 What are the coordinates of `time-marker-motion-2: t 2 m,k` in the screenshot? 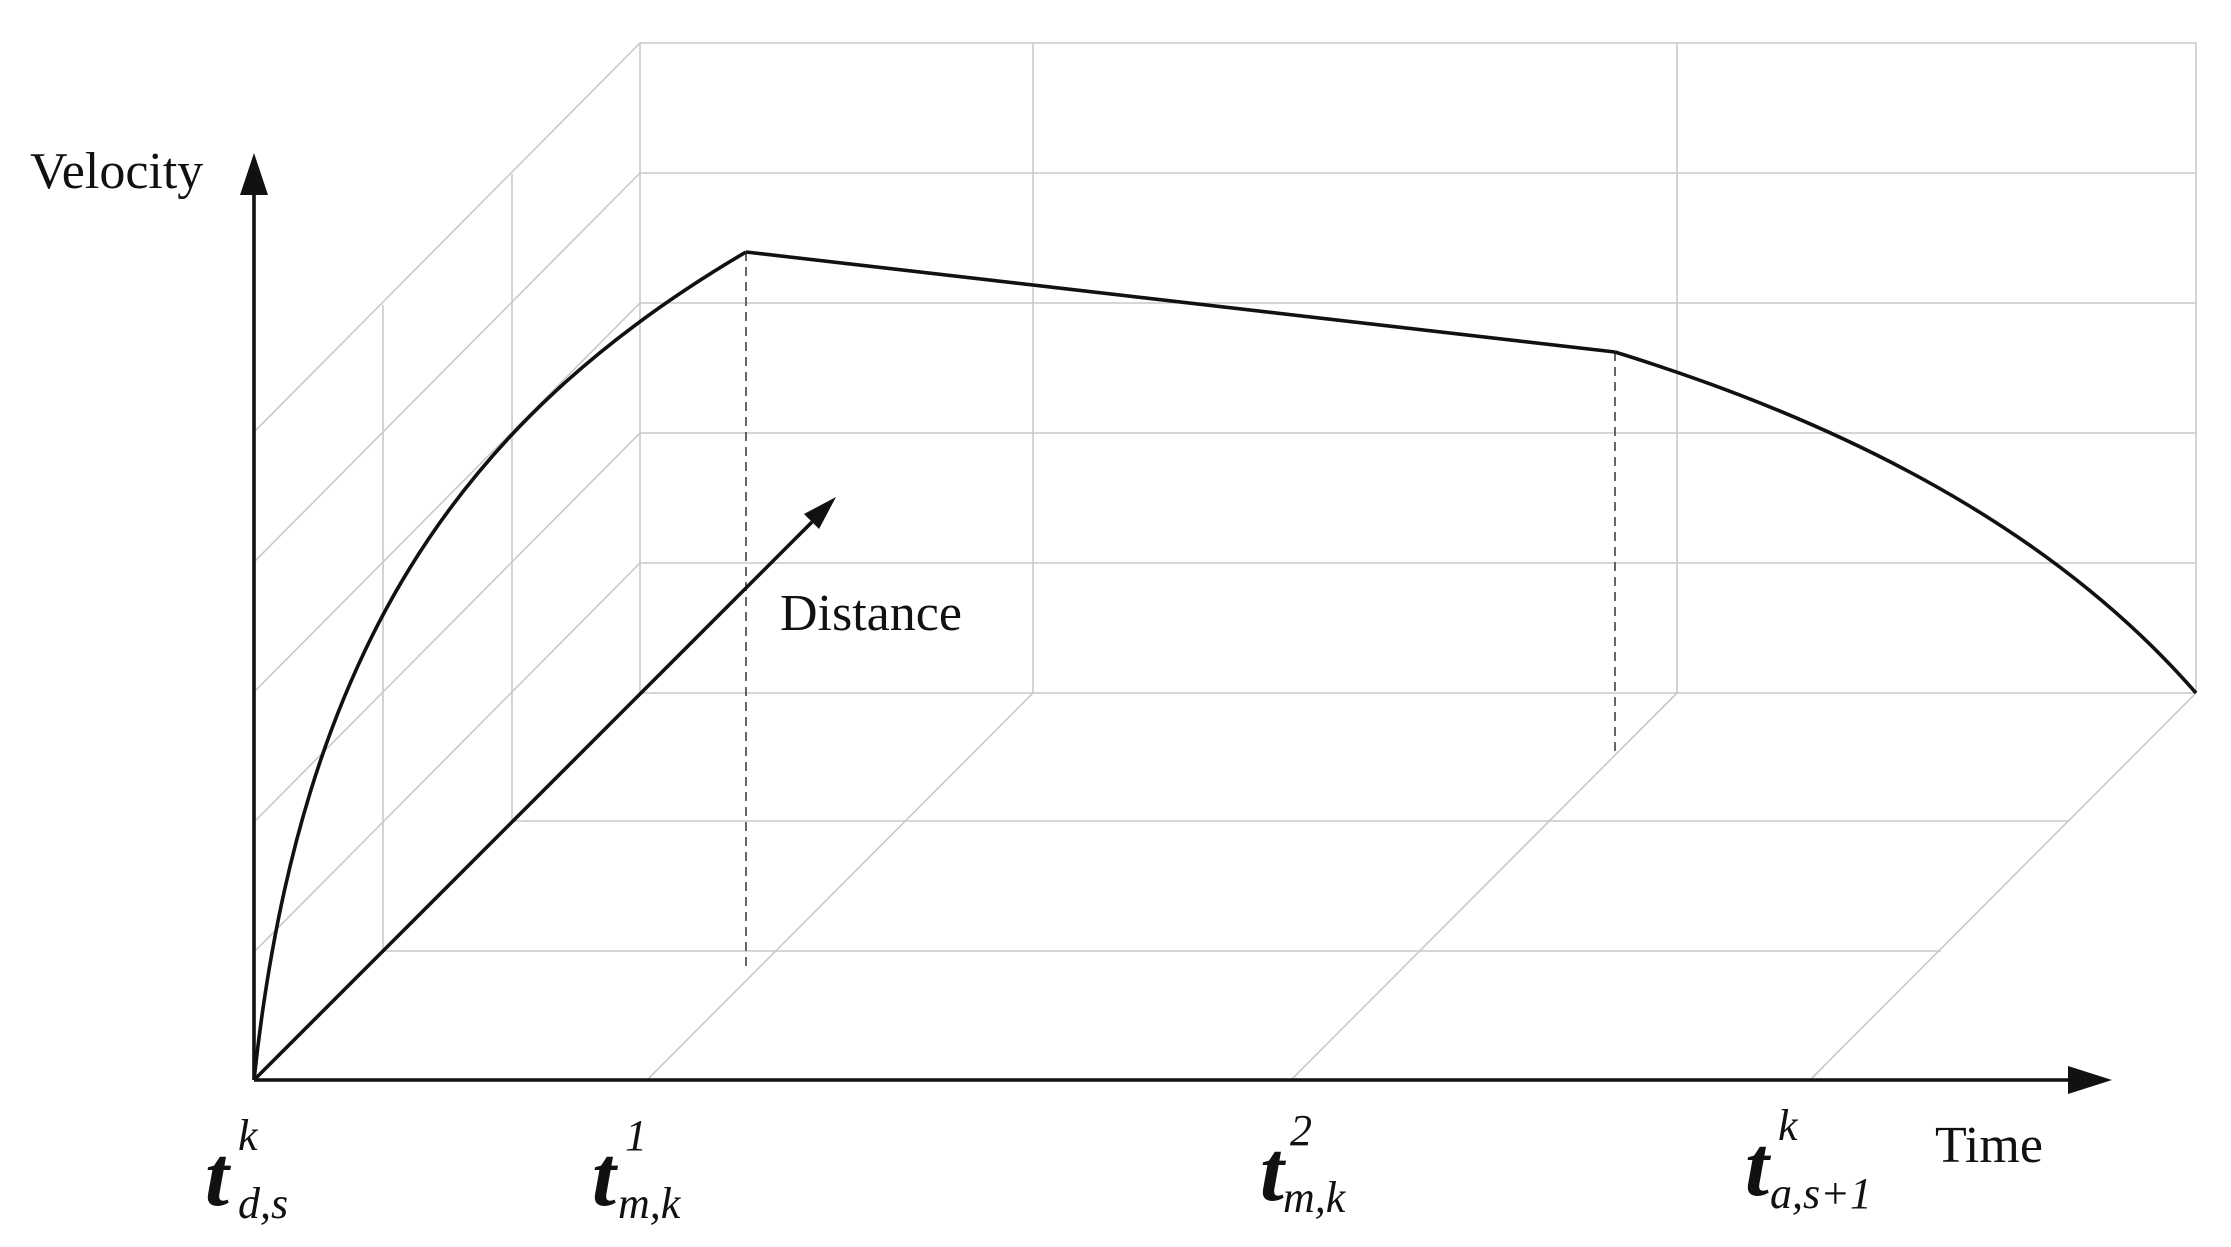 It's located at (1303, 1164).